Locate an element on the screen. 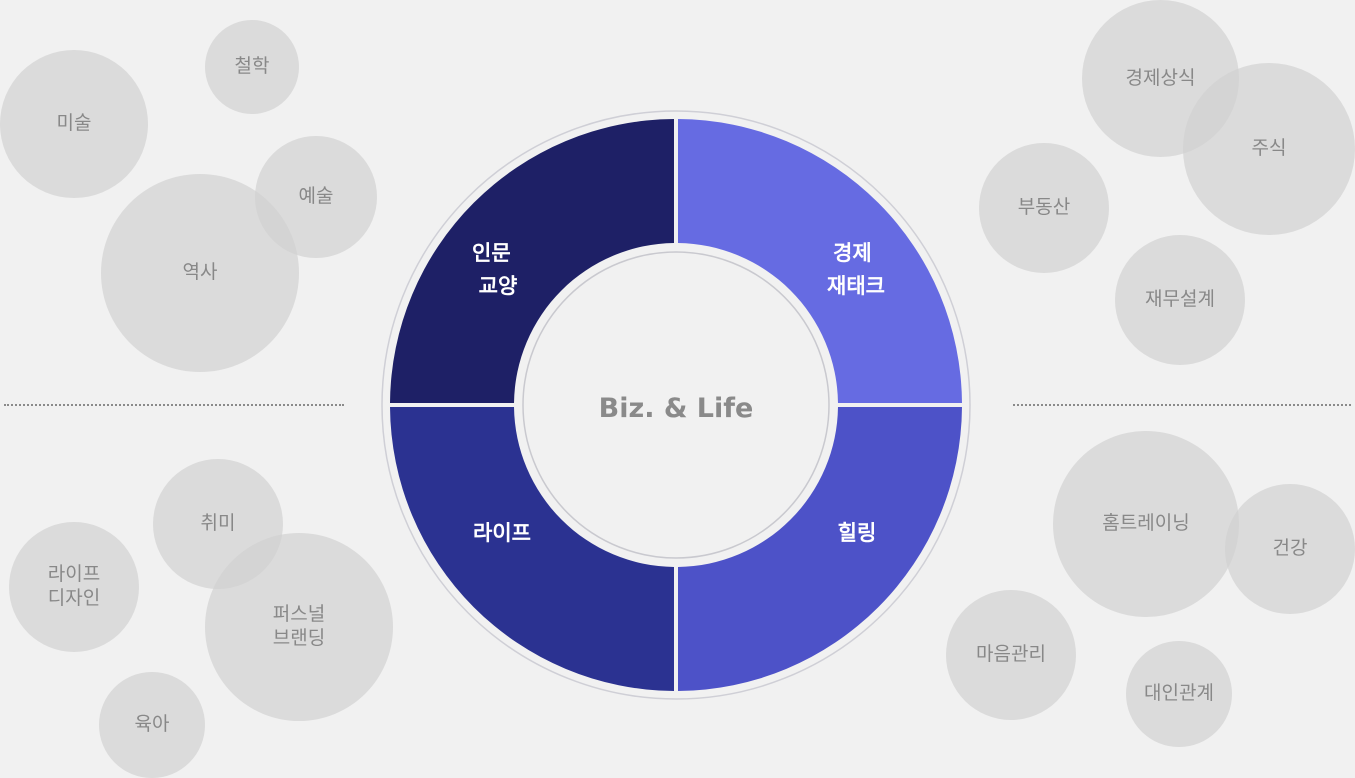  left-divider is located at coordinates (174, 405).